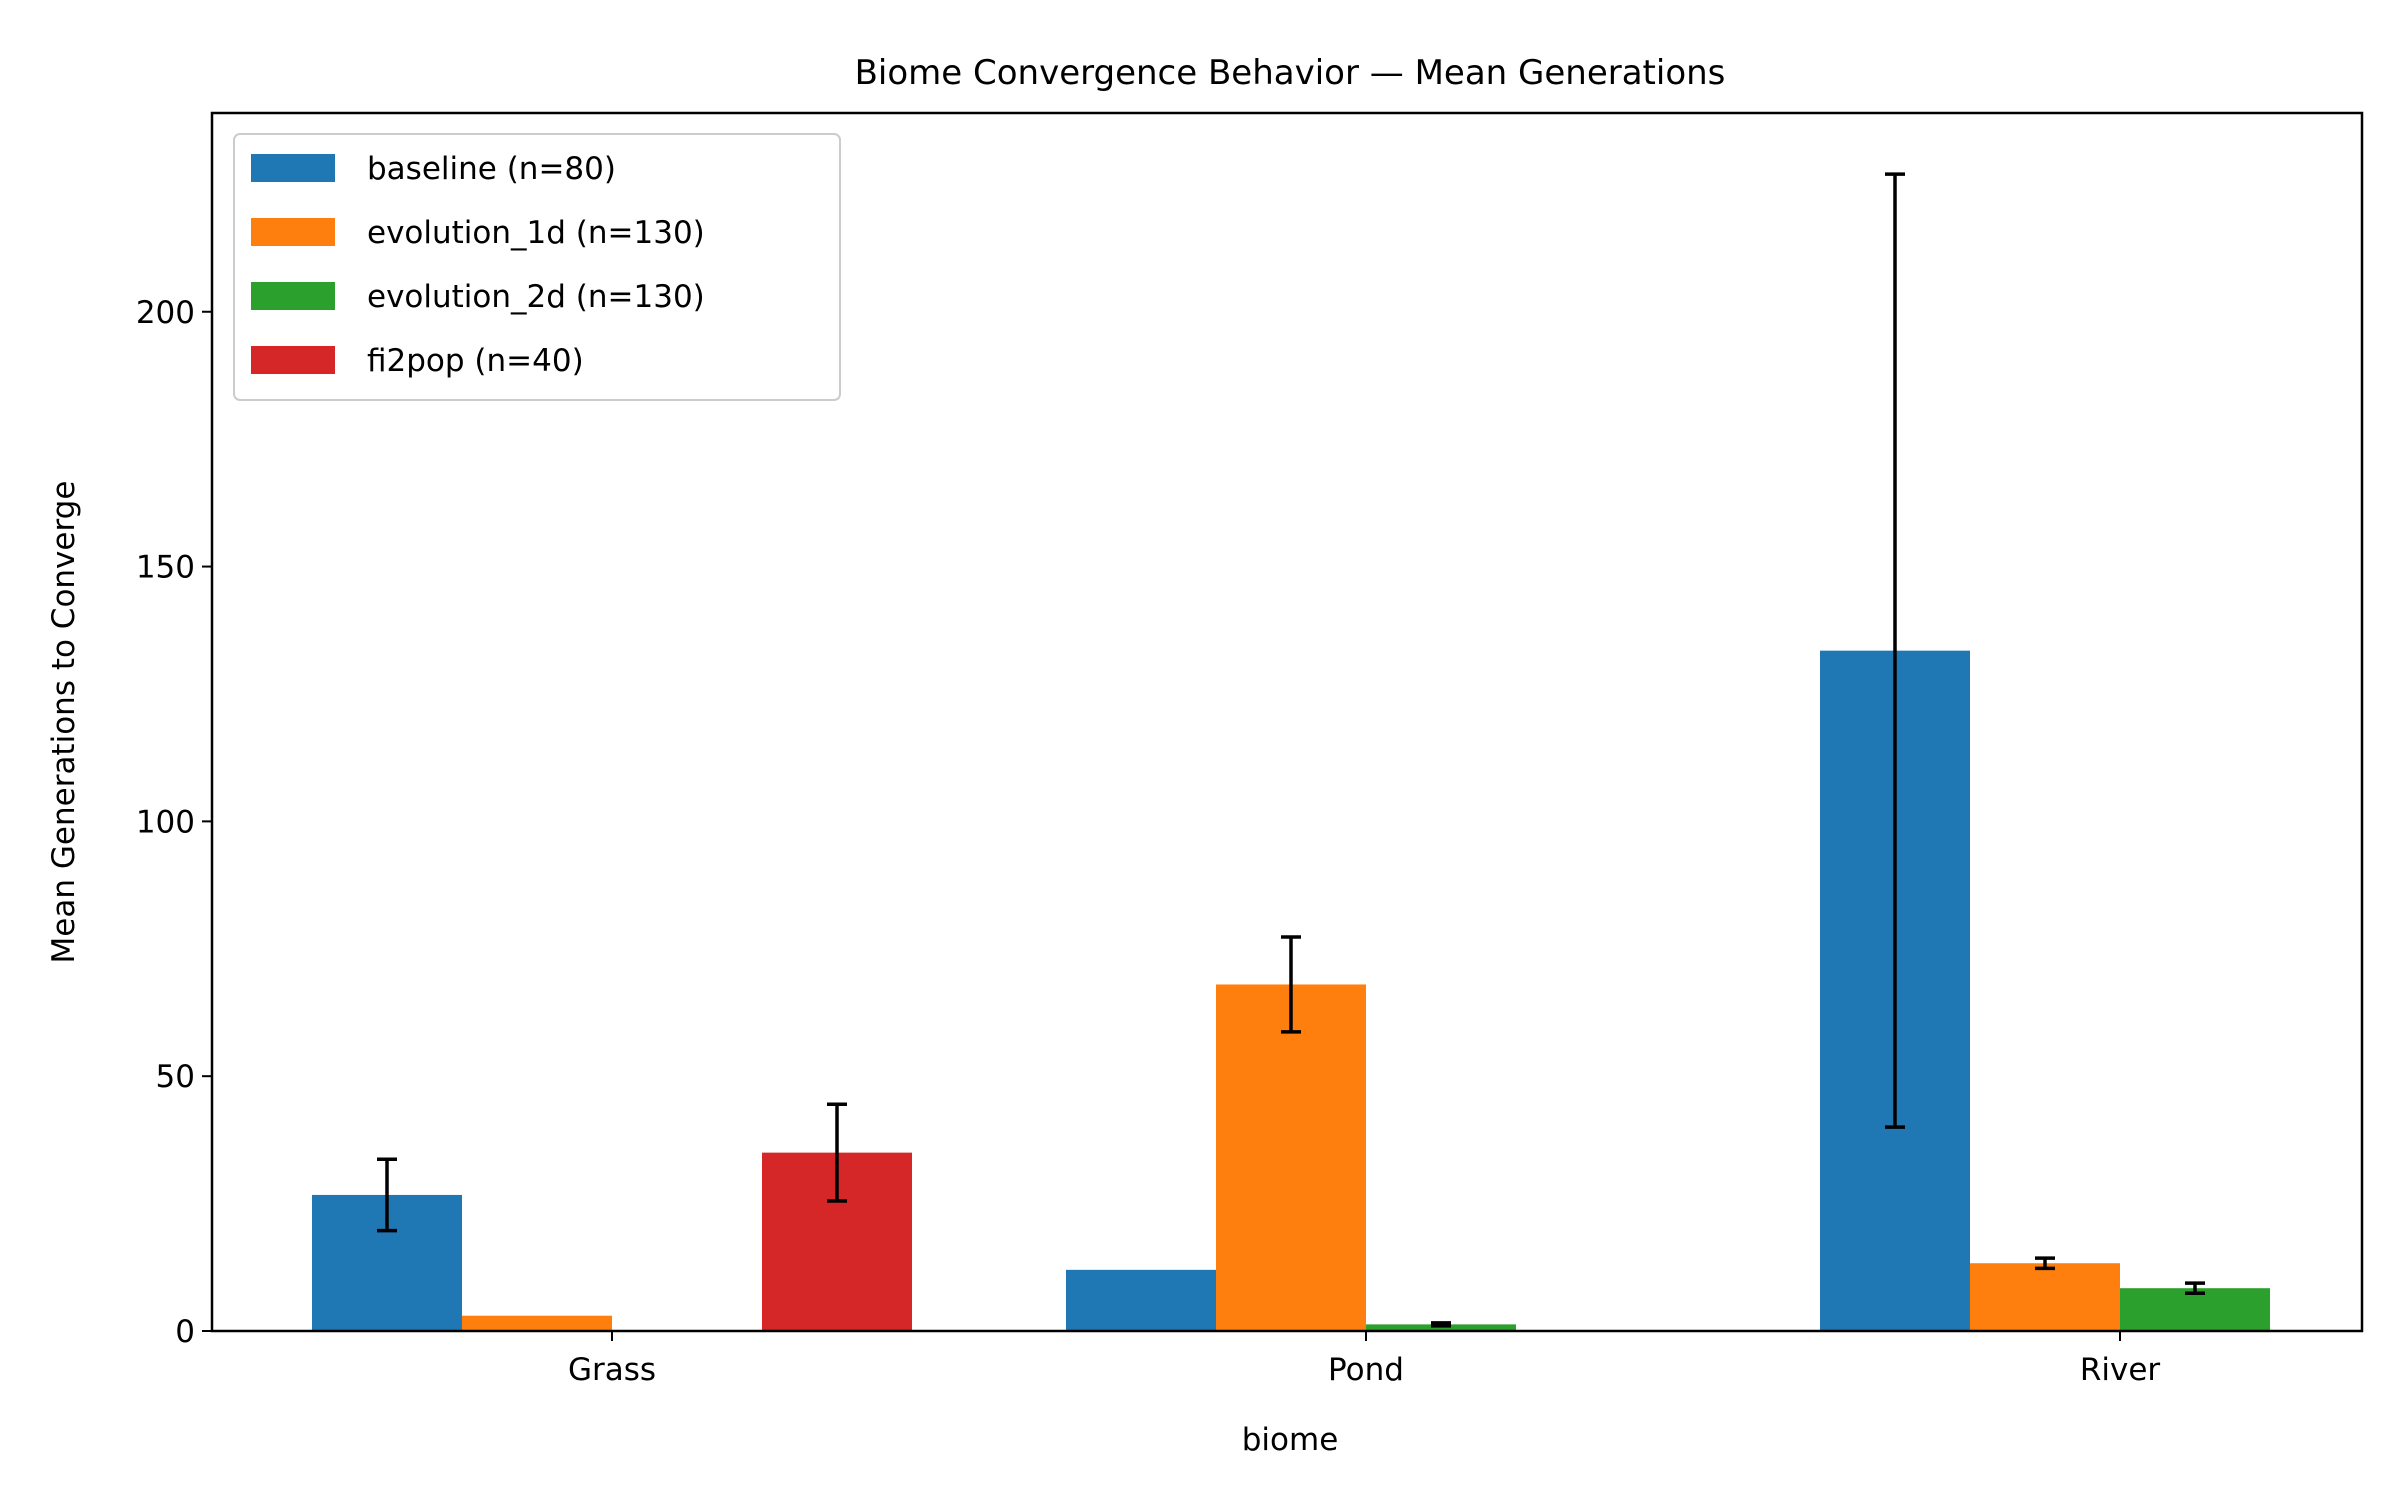 The width and height of the screenshot is (2400, 1500). I want to click on x-tick-label: Grass, so click(612, 1370).